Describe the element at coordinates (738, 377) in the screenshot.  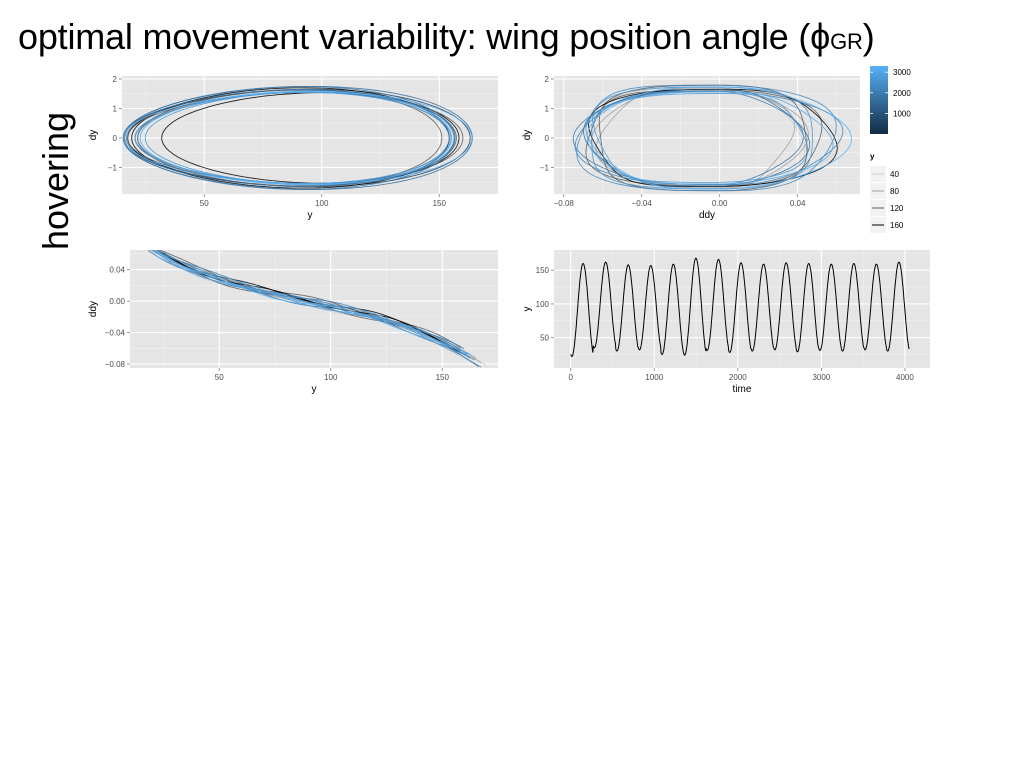
I see `x-tick-label: 2000` at that location.